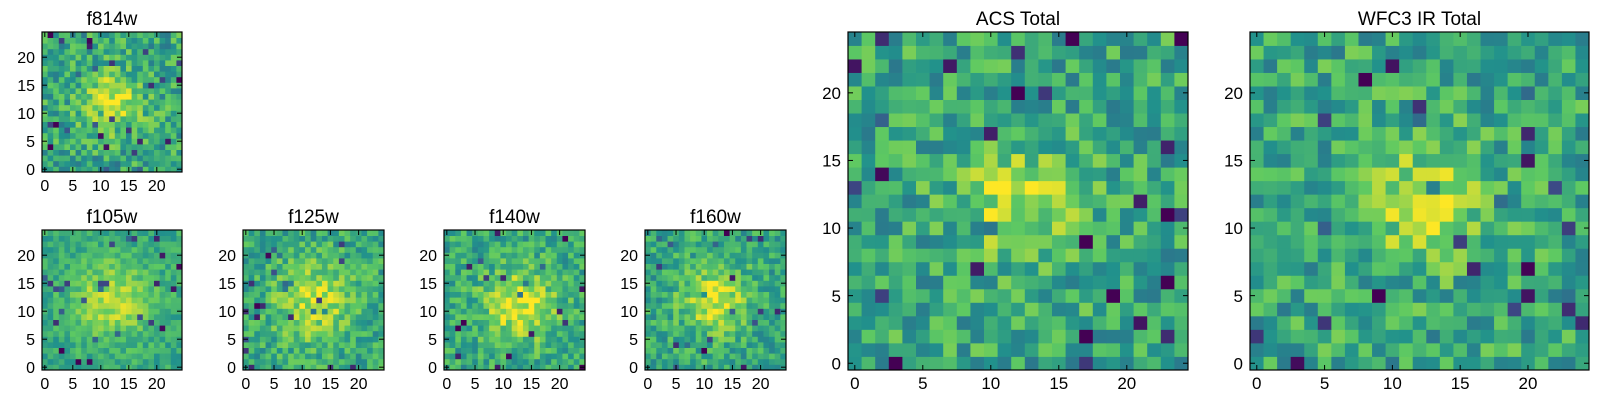 The width and height of the screenshot is (1600, 400). What do you see at coordinates (26, 284) in the screenshot?
I see `y-tick-label: 15` at bounding box center [26, 284].